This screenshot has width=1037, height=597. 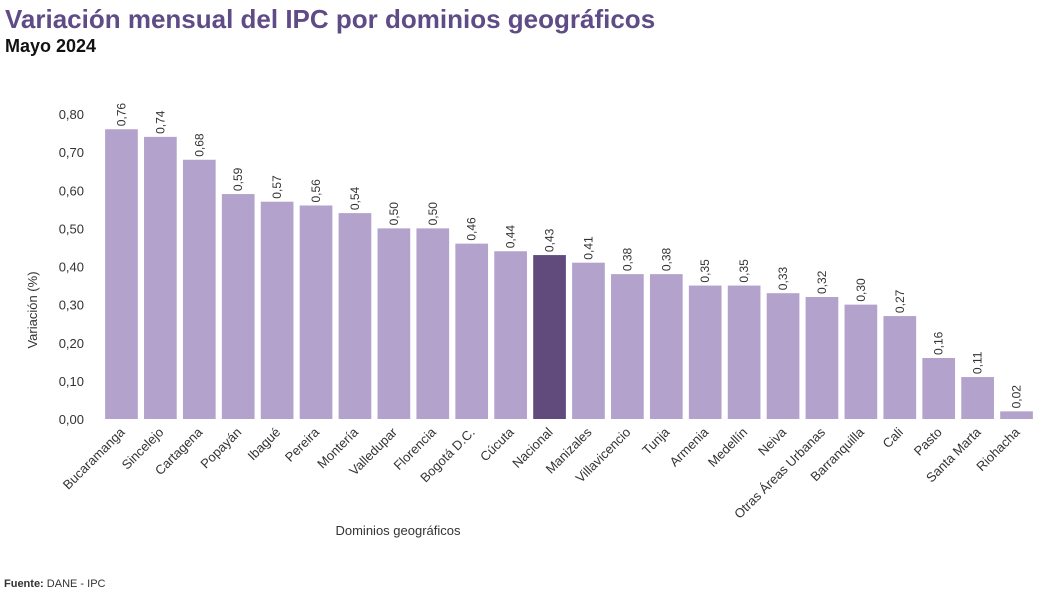 I want to click on source-text: DANE - IPC, so click(x=76, y=584).